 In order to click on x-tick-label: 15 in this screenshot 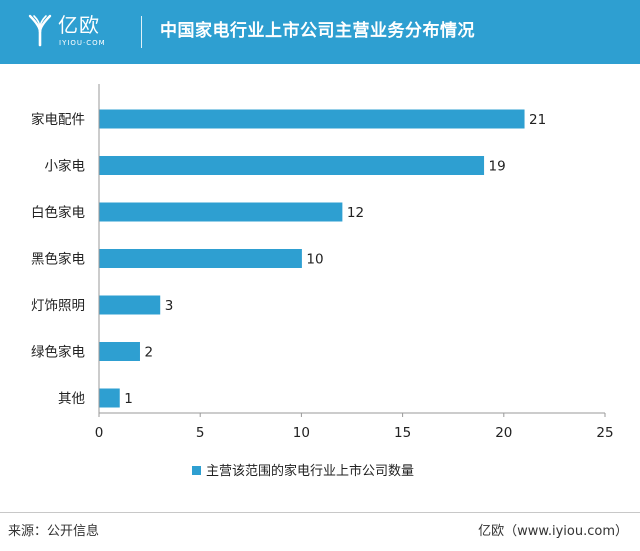, I will do `click(402, 433)`.